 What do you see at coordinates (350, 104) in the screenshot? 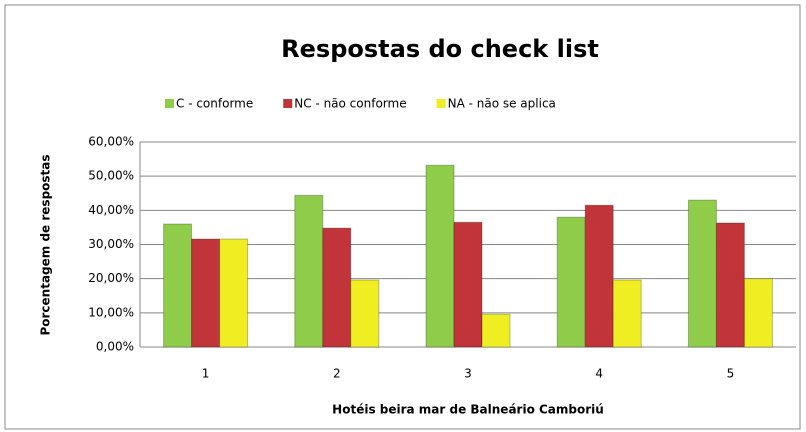
I see `legend-label: NC - não conforme` at bounding box center [350, 104].